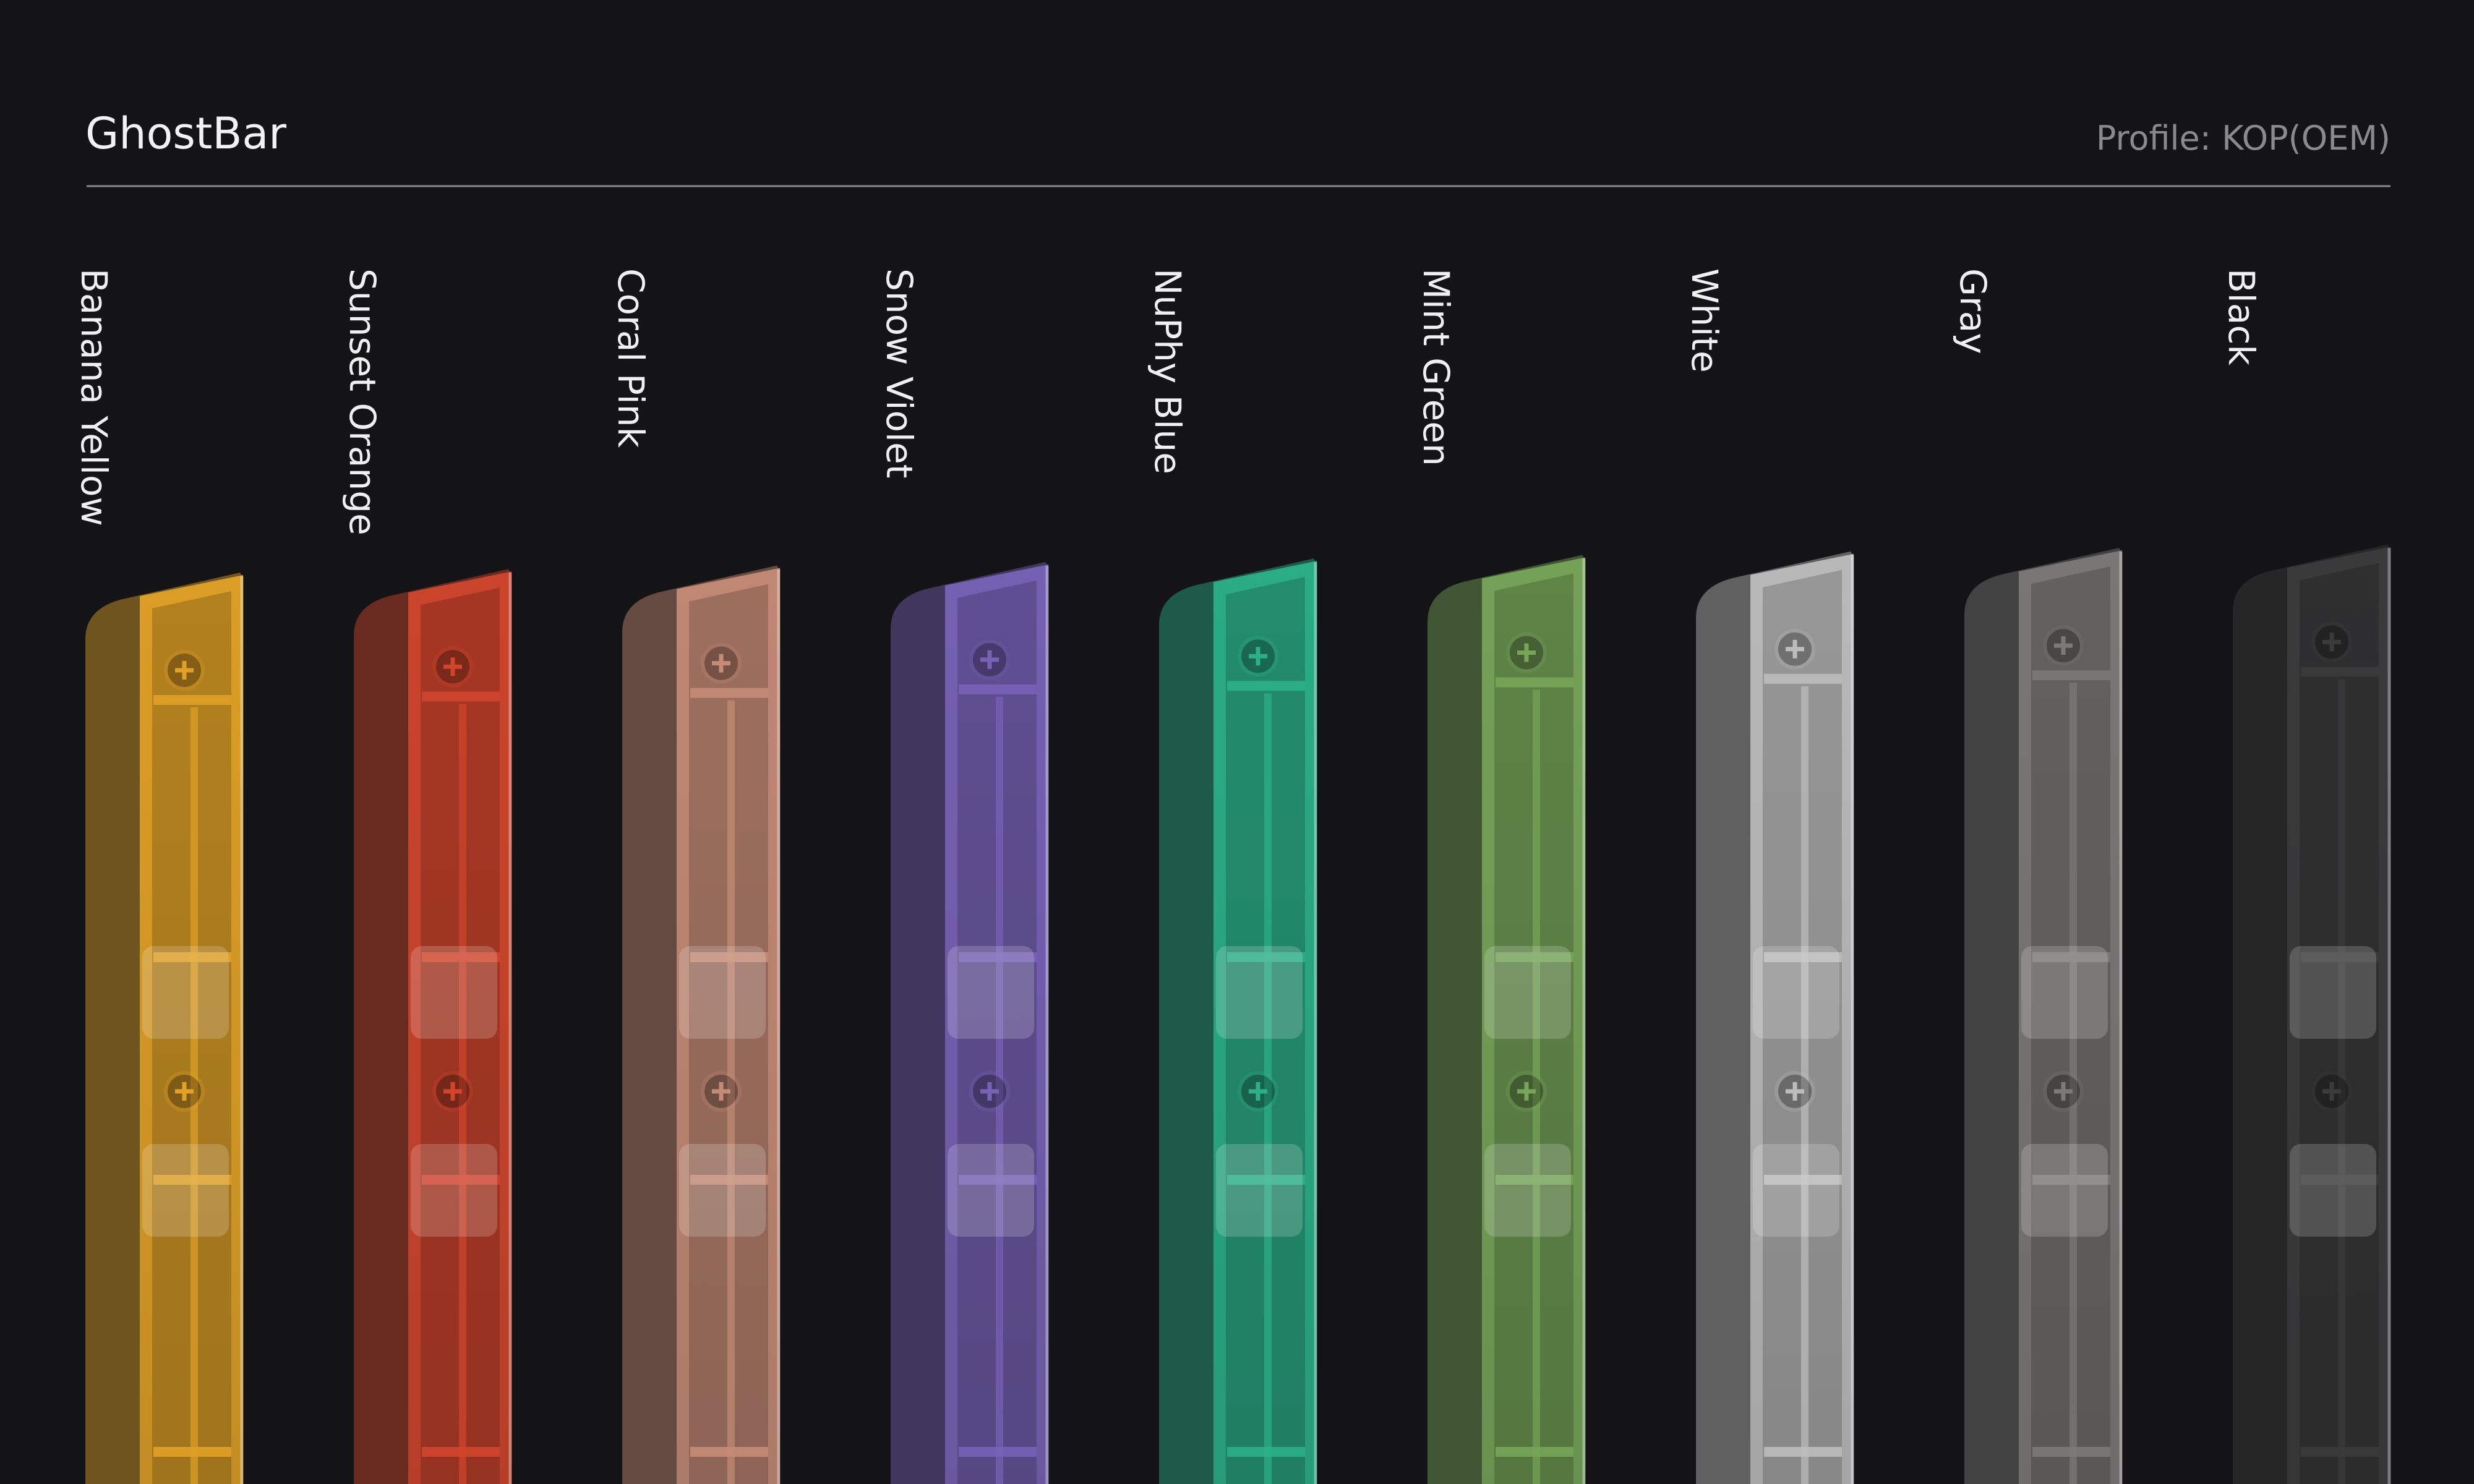 The height and width of the screenshot is (1484, 2474). I want to click on variant-label: Coral Pink, so click(631, 358).